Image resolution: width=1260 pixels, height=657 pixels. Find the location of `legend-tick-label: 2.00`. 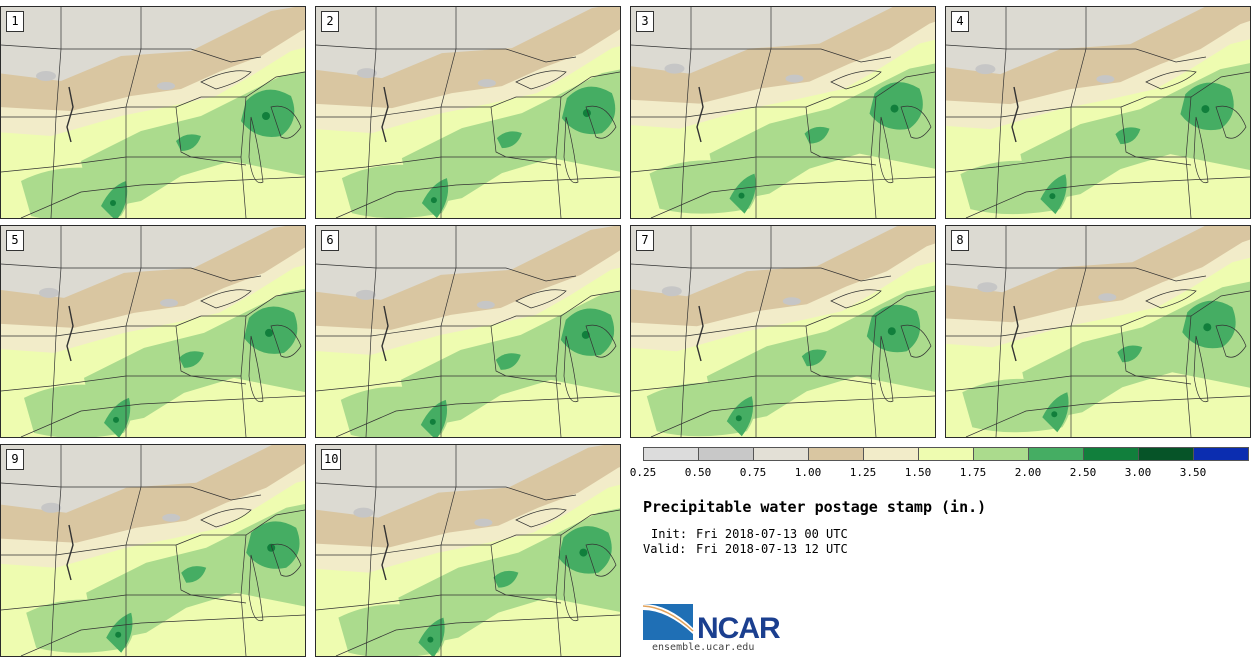

legend-tick-label: 2.00 is located at coordinates (1028, 472).